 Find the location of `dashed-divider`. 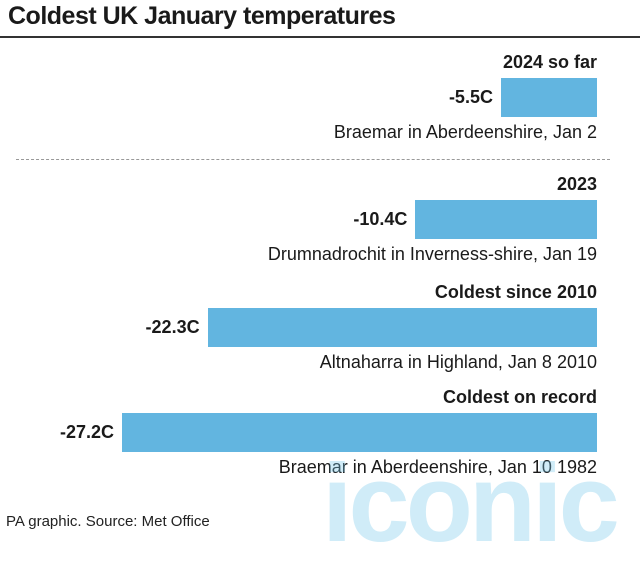

dashed-divider is located at coordinates (313, 159).